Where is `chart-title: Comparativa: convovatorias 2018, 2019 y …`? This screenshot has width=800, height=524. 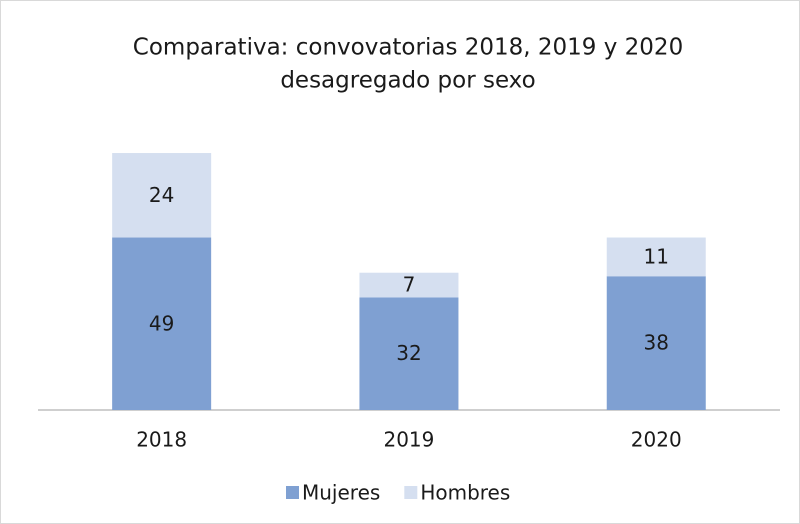
chart-title: Comparativa: convovatorias 2018, 2019 y … is located at coordinates (408, 48).